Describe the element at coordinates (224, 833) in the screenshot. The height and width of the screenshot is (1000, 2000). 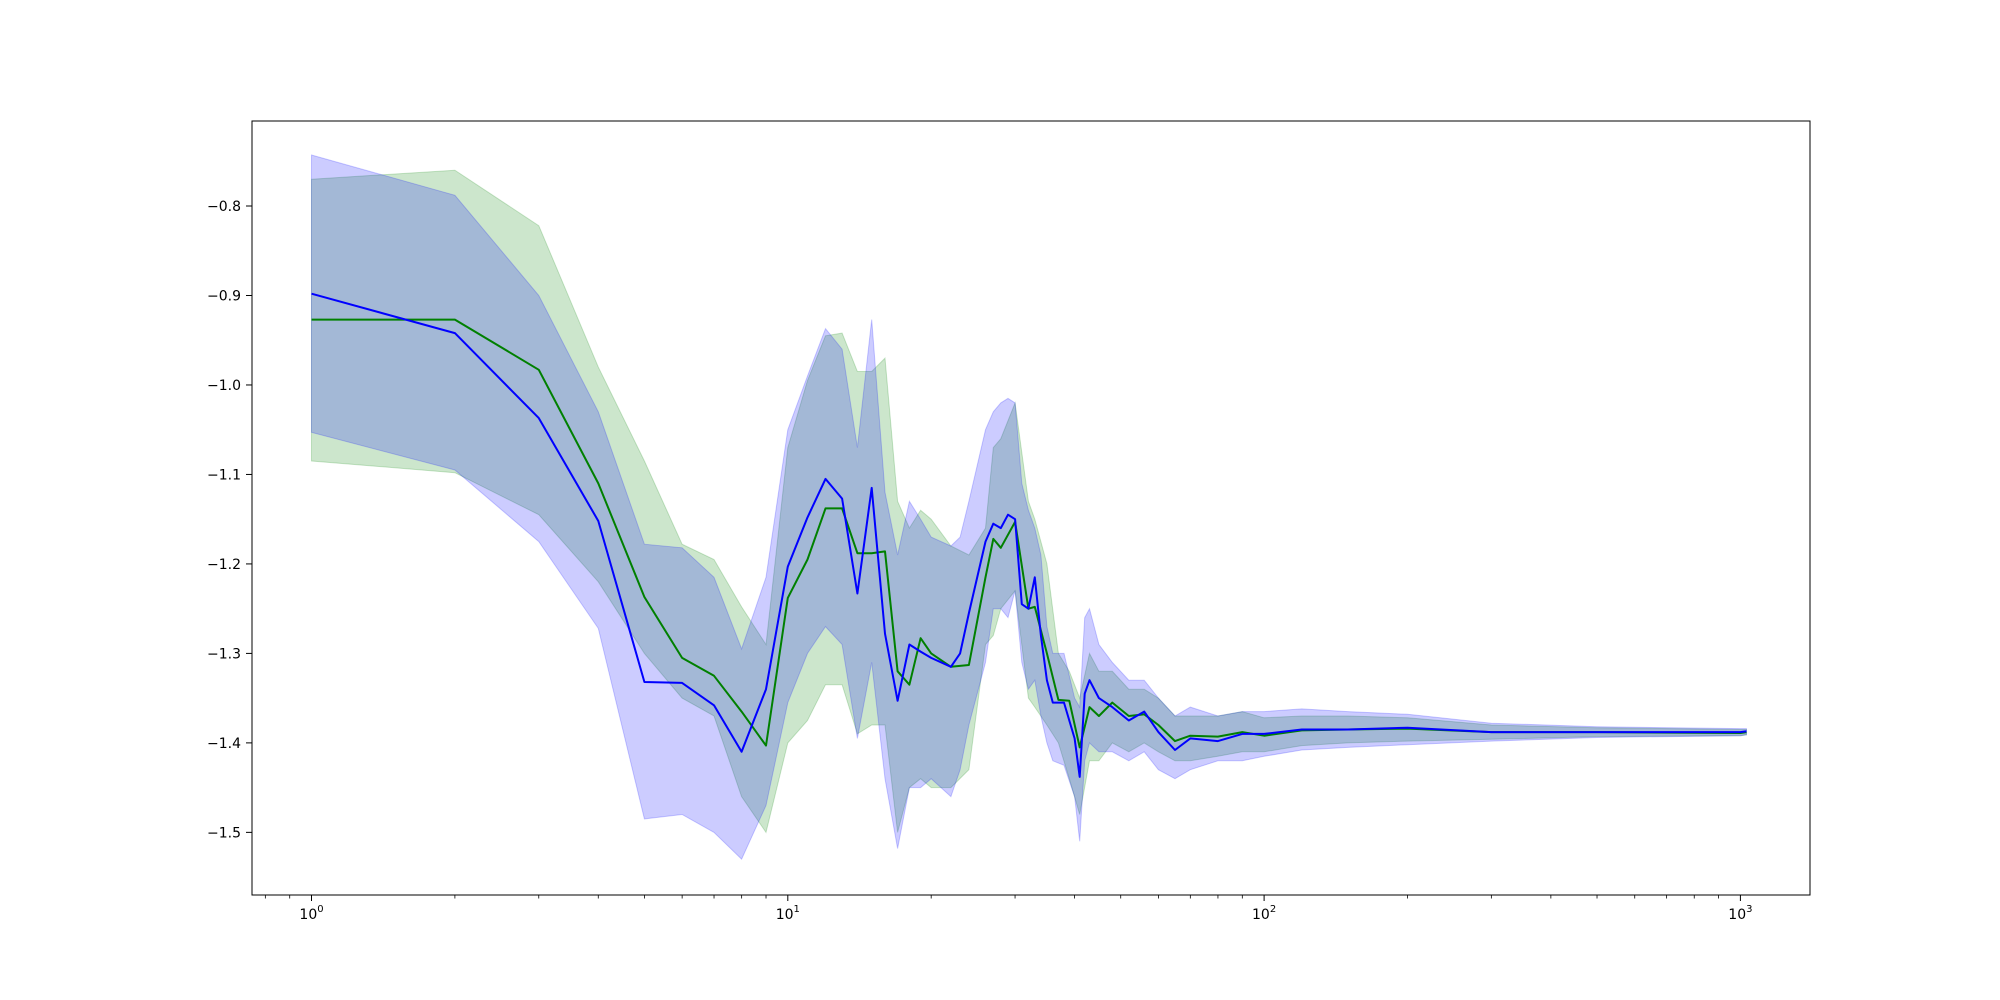
I see `y-tick-label: −1.5` at that location.